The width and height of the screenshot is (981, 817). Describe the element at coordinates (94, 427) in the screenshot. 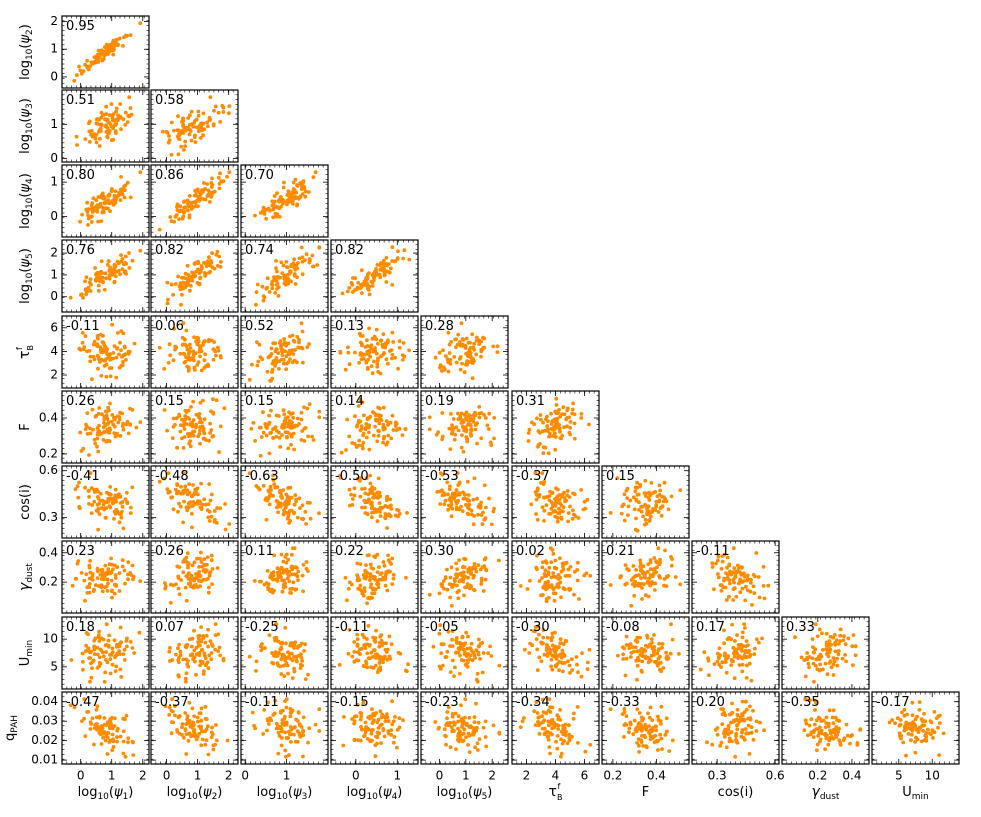

I see `panel-r5-c0: 0.260.20.4` at that location.